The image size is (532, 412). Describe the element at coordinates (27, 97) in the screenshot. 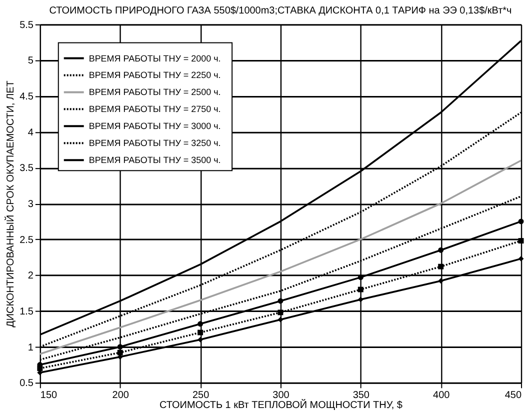

I see `y-tick-label: 4.5` at that location.